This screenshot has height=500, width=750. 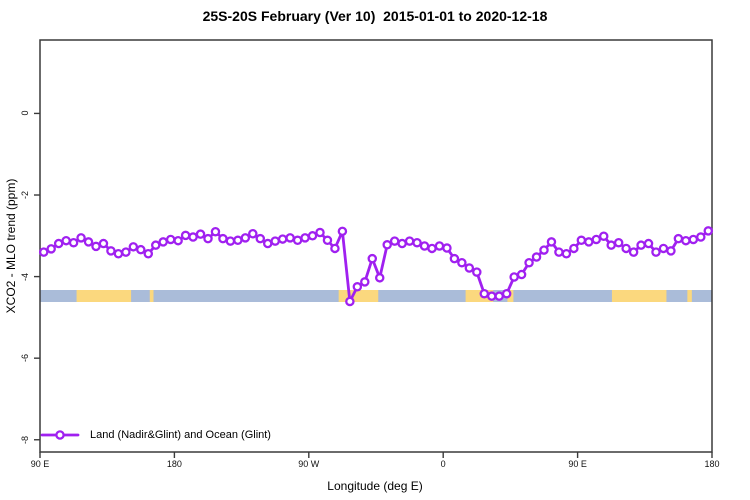 What do you see at coordinates (376, 266) in the screenshot?
I see `data-series` at bounding box center [376, 266].